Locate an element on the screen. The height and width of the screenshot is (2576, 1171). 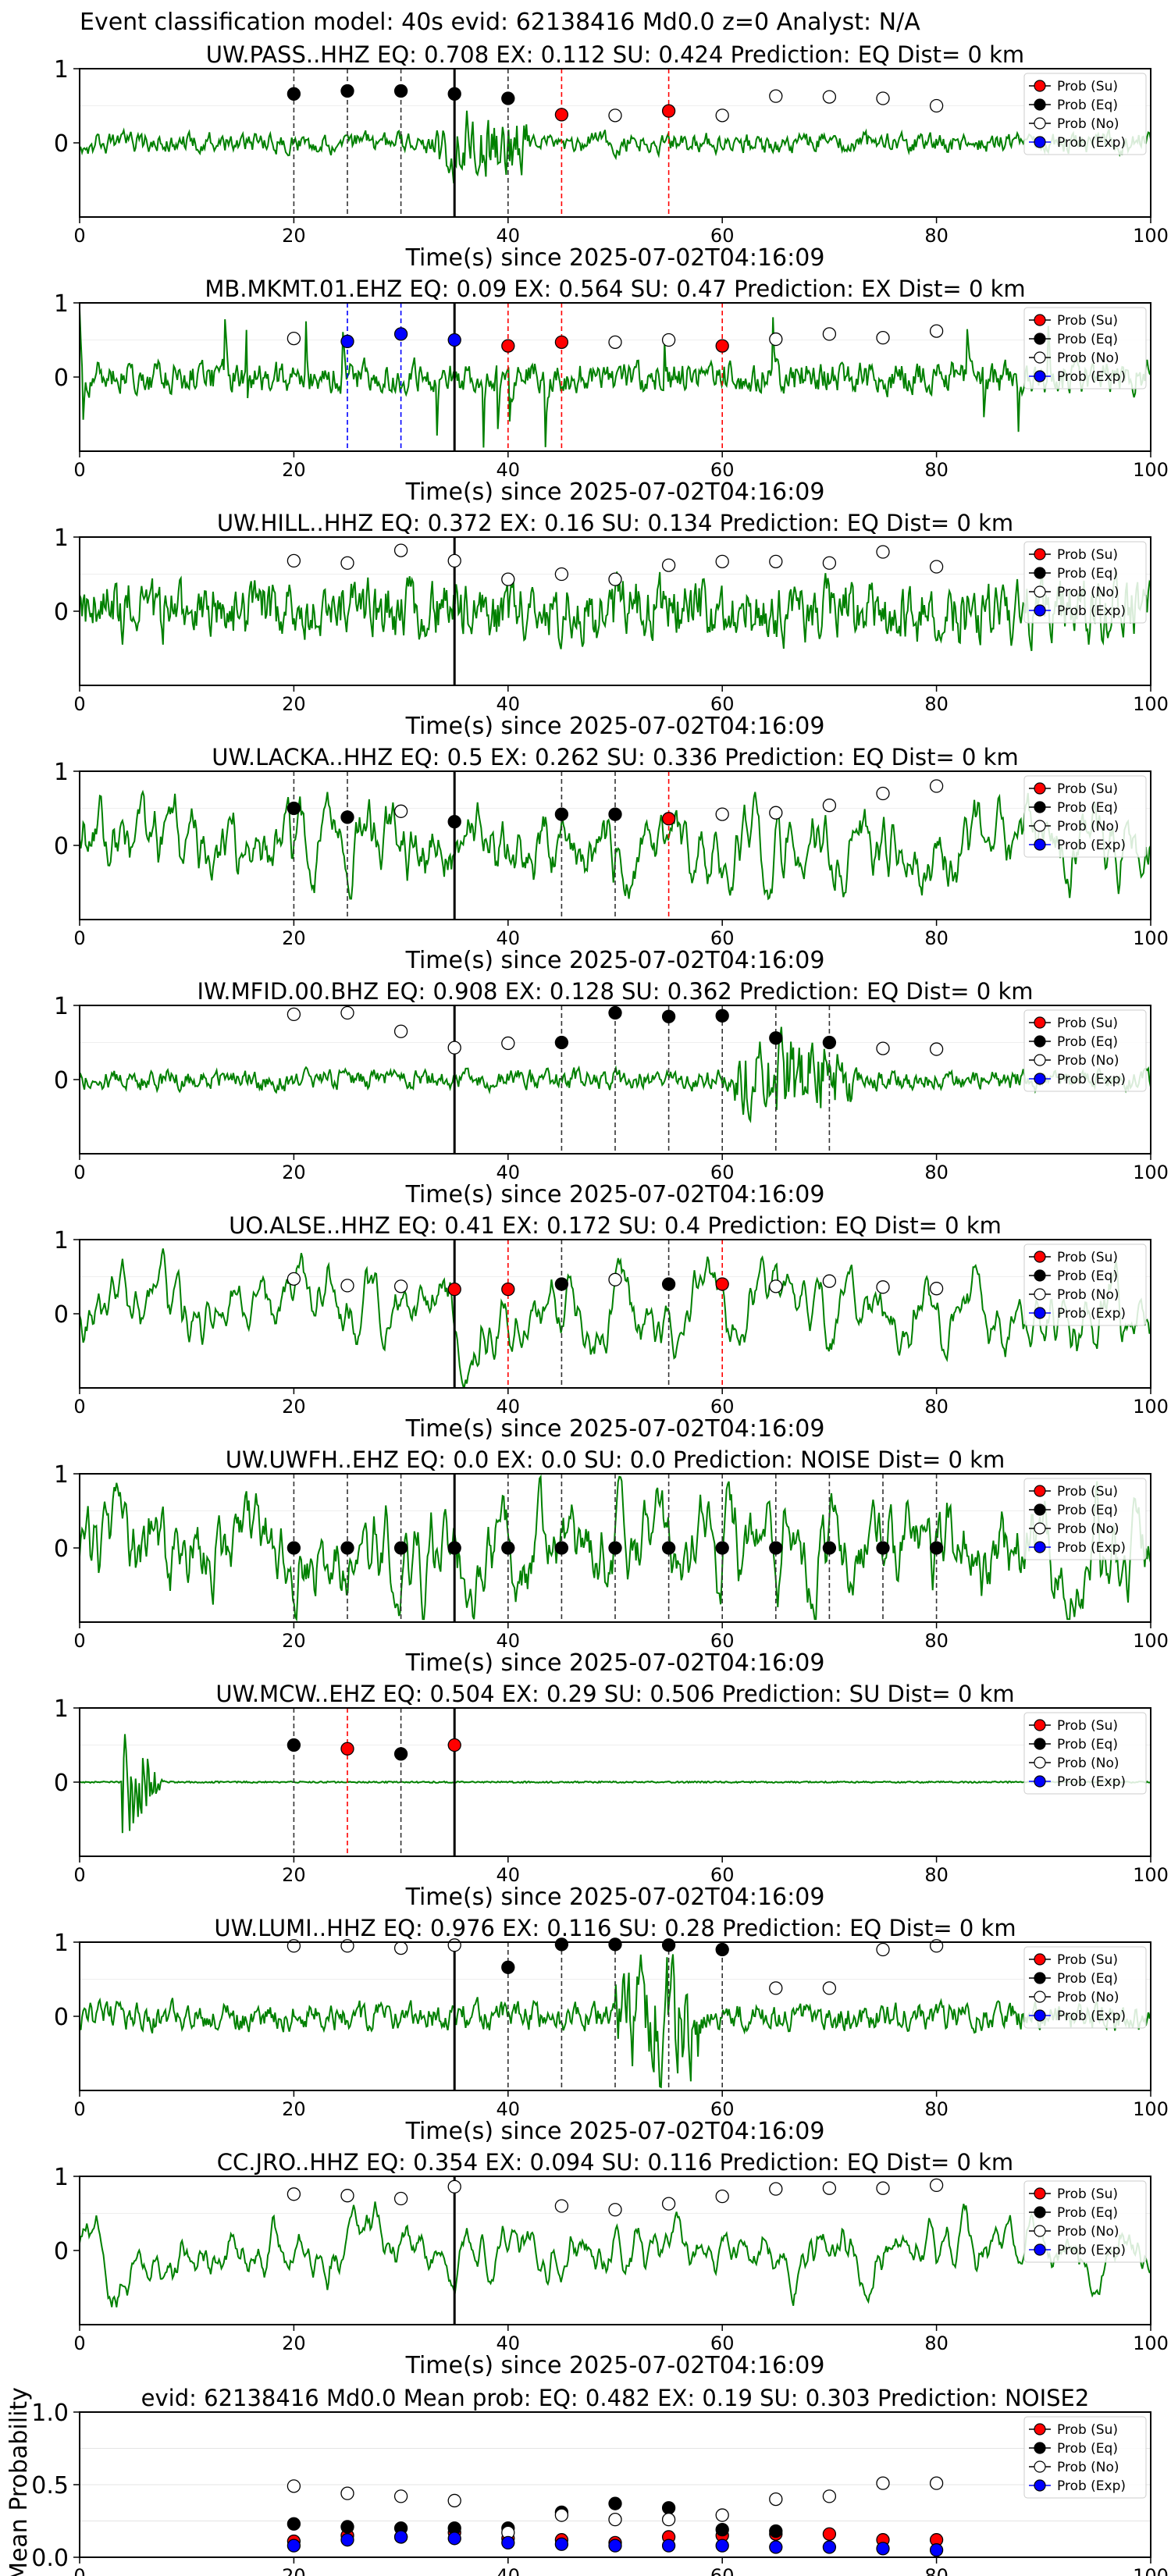
legend-box is located at coordinates (1085, 348).